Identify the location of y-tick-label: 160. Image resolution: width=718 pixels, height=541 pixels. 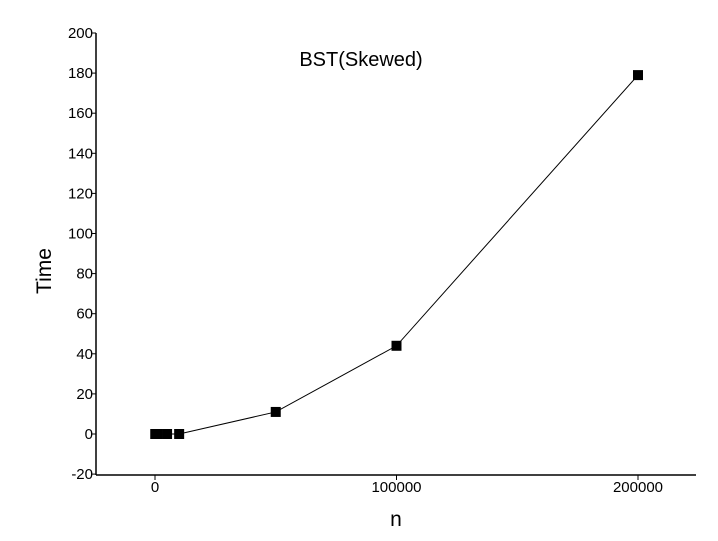
(80, 113).